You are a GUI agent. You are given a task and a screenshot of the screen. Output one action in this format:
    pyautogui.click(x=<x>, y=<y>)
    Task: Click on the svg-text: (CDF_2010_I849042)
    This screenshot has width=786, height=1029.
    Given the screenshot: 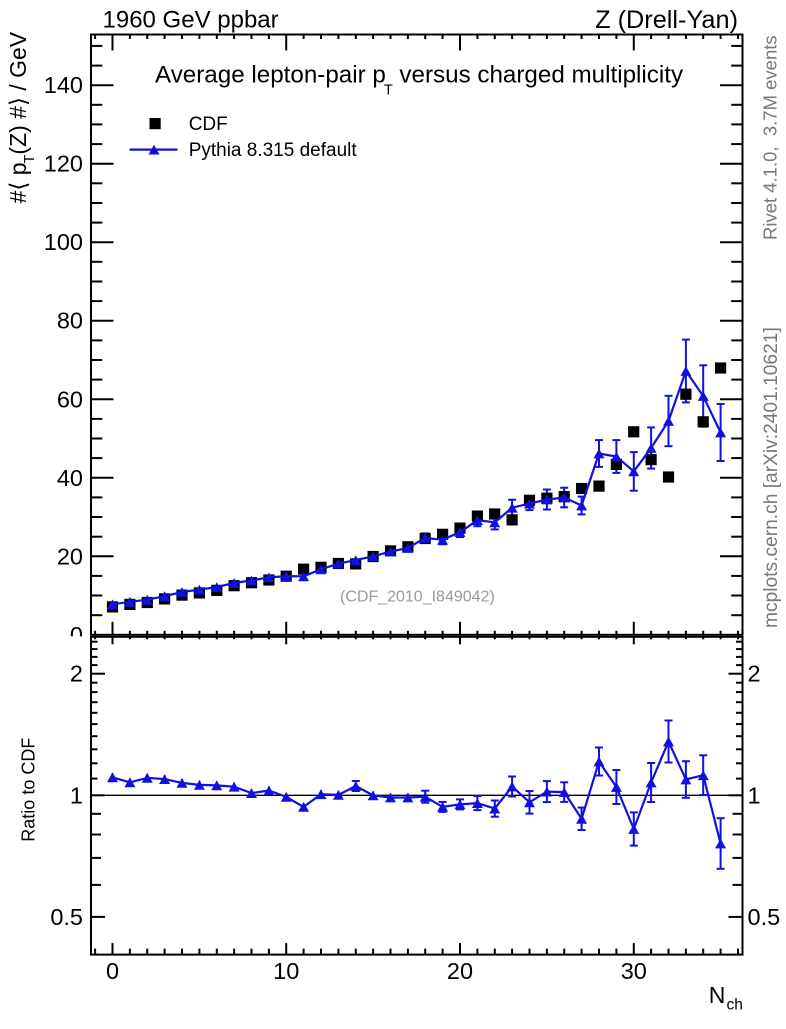 What is the action you would take?
    pyautogui.click(x=417, y=597)
    